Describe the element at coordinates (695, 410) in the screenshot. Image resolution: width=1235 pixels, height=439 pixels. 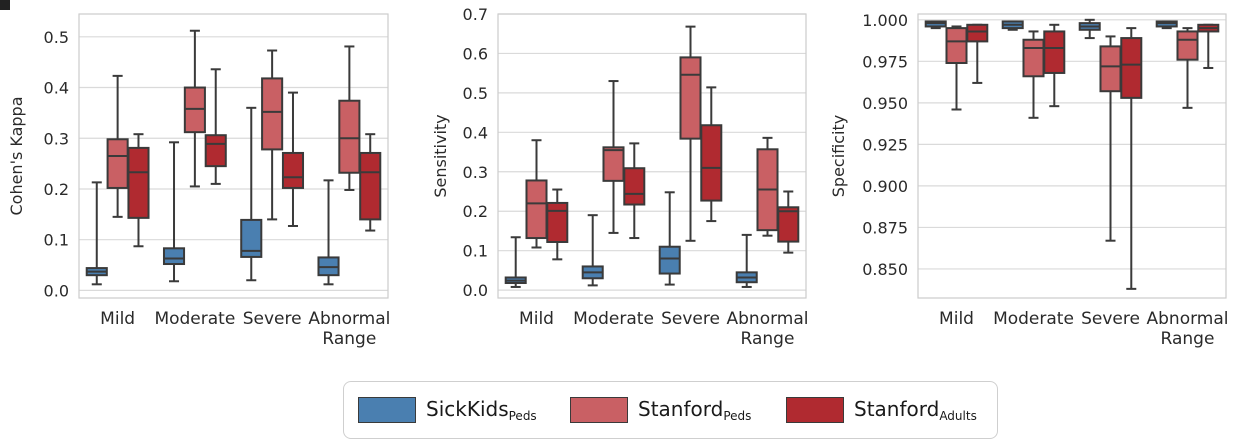
I see `legend-label-stanford-peds: StanfordPeds` at that location.